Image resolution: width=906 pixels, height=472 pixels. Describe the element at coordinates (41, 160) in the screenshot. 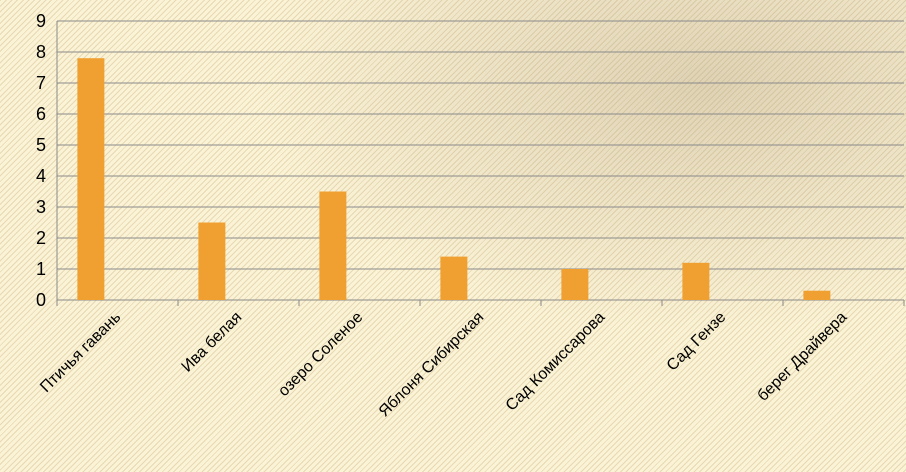

I see `y-tick-labels: 0 1 2 3 4 5 6 7 8 9` at that location.